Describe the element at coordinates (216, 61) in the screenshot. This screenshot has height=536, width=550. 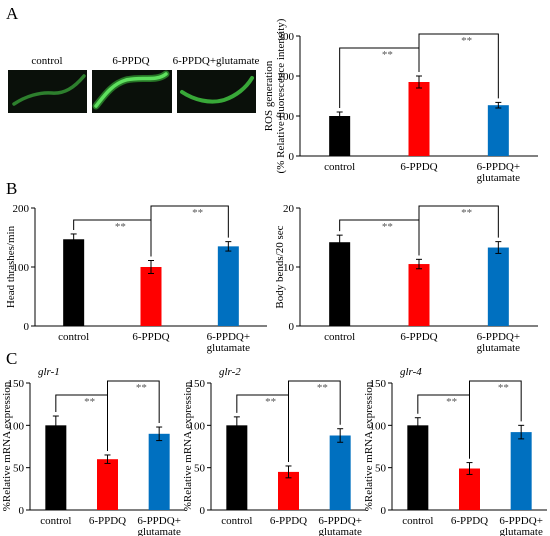
I see `image-label-6ppdq-glutamate: 6-PPDQ+glutamate` at that location.